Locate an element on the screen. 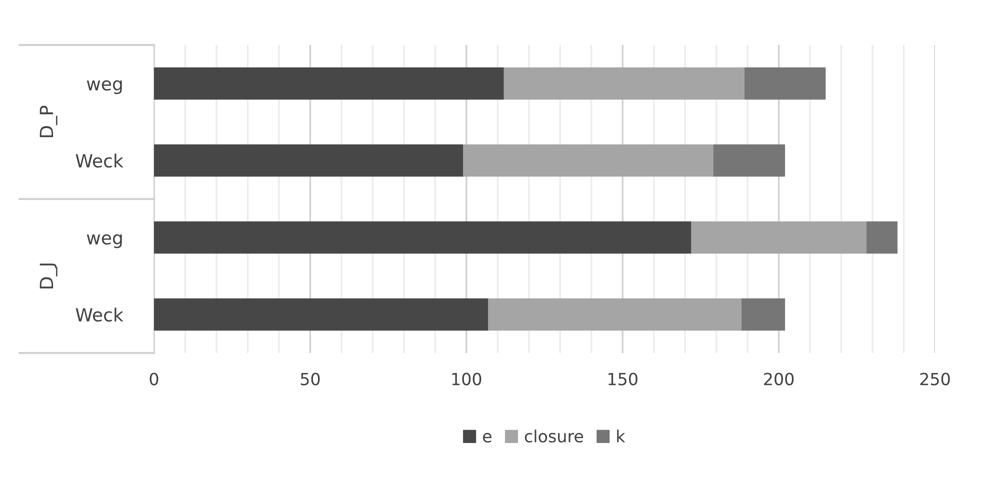 The image size is (982, 486). x-tick-label: 200 is located at coordinates (779, 379).